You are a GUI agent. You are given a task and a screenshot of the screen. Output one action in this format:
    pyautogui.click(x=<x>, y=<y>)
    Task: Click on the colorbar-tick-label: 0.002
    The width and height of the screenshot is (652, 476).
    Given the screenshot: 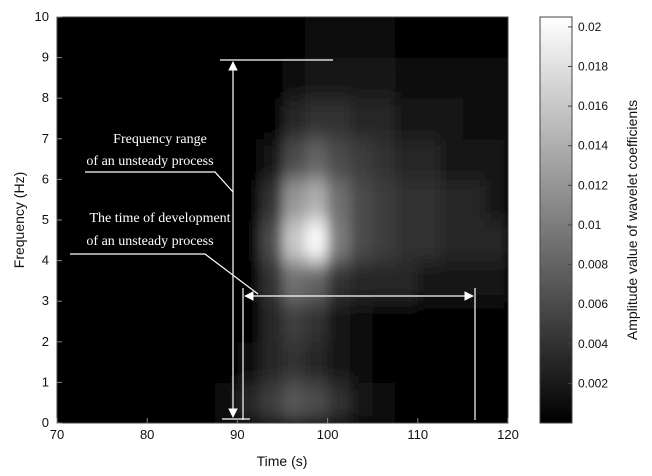 What is the action you would take?
    pyautogui.click(x=593, y=383)
    